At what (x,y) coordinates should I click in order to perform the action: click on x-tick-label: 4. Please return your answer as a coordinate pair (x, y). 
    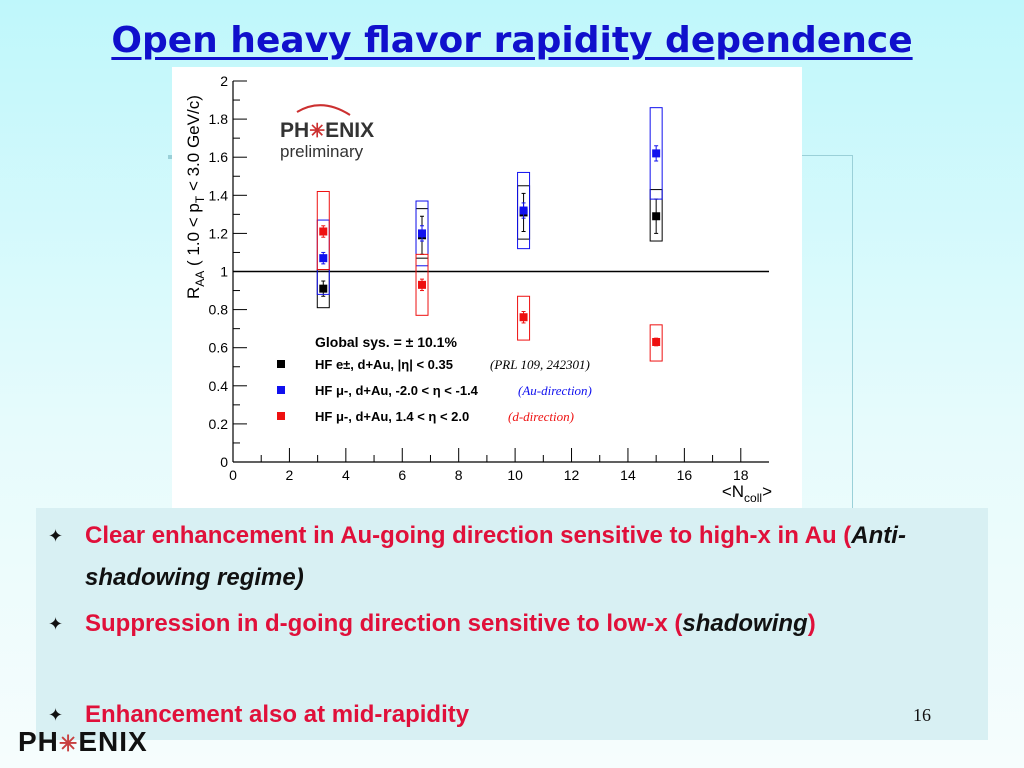
    Looking at the image, I should click on (346, 475).